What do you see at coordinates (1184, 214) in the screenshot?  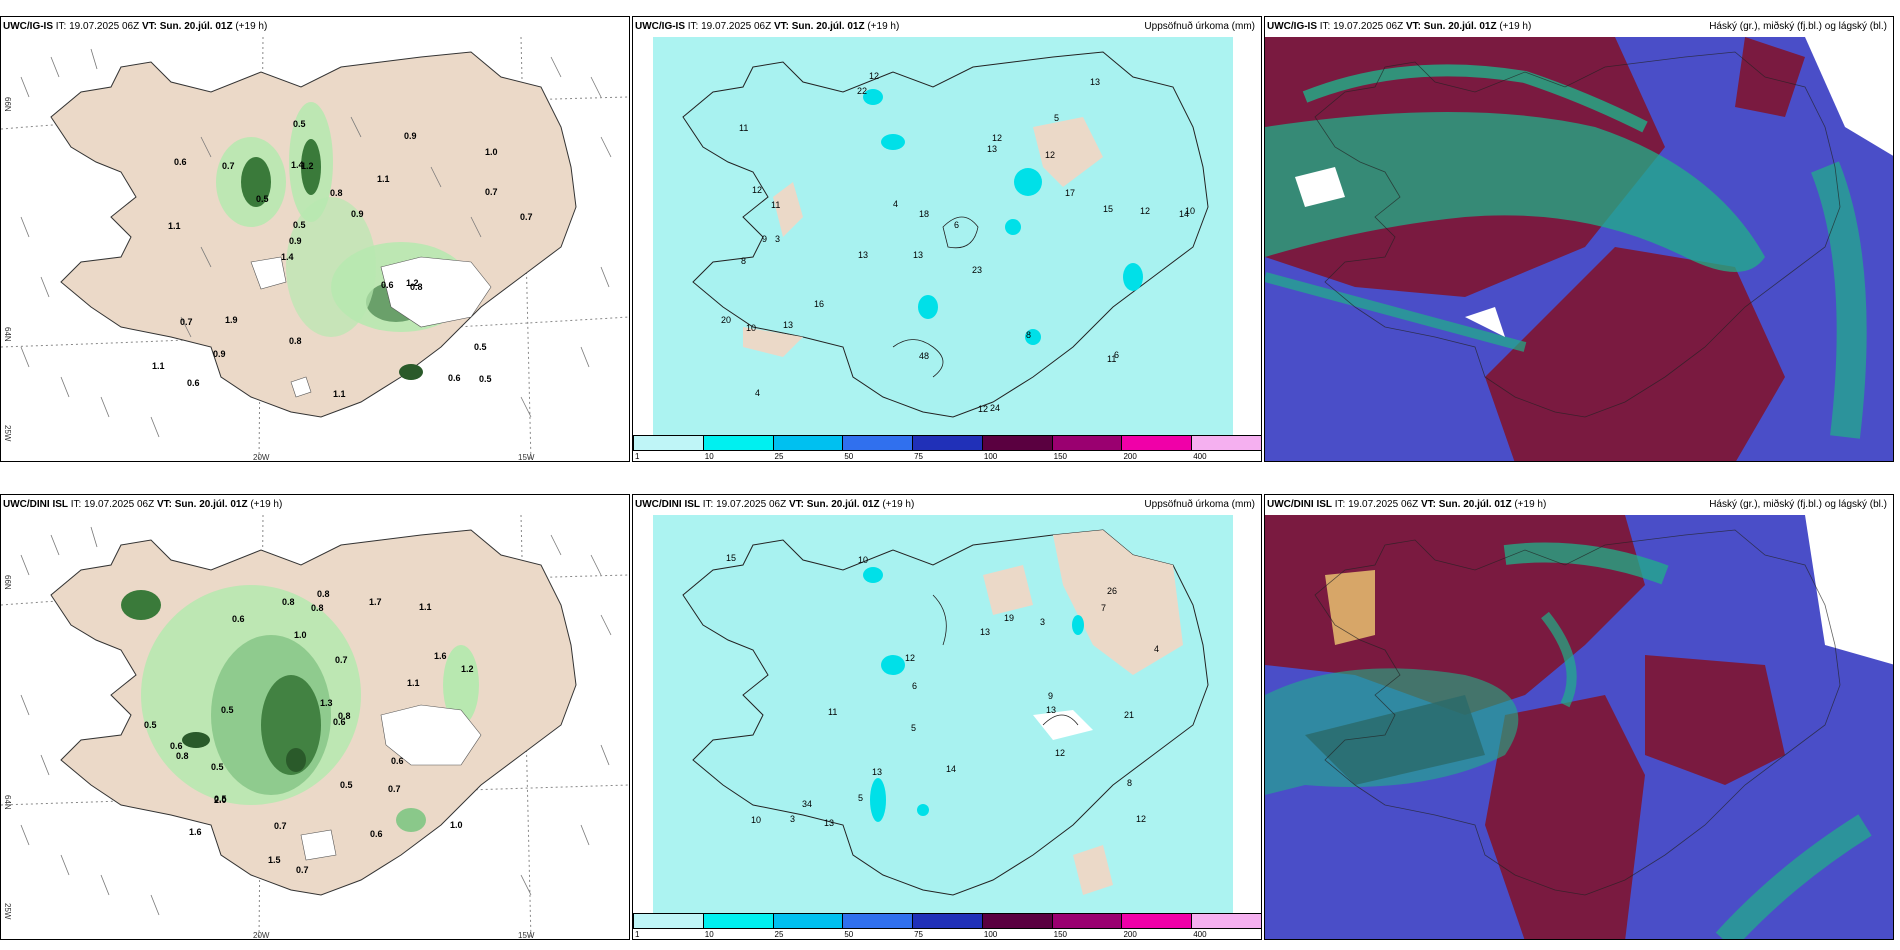 I see `value-label: 14` at bounding box center [1184, 214].